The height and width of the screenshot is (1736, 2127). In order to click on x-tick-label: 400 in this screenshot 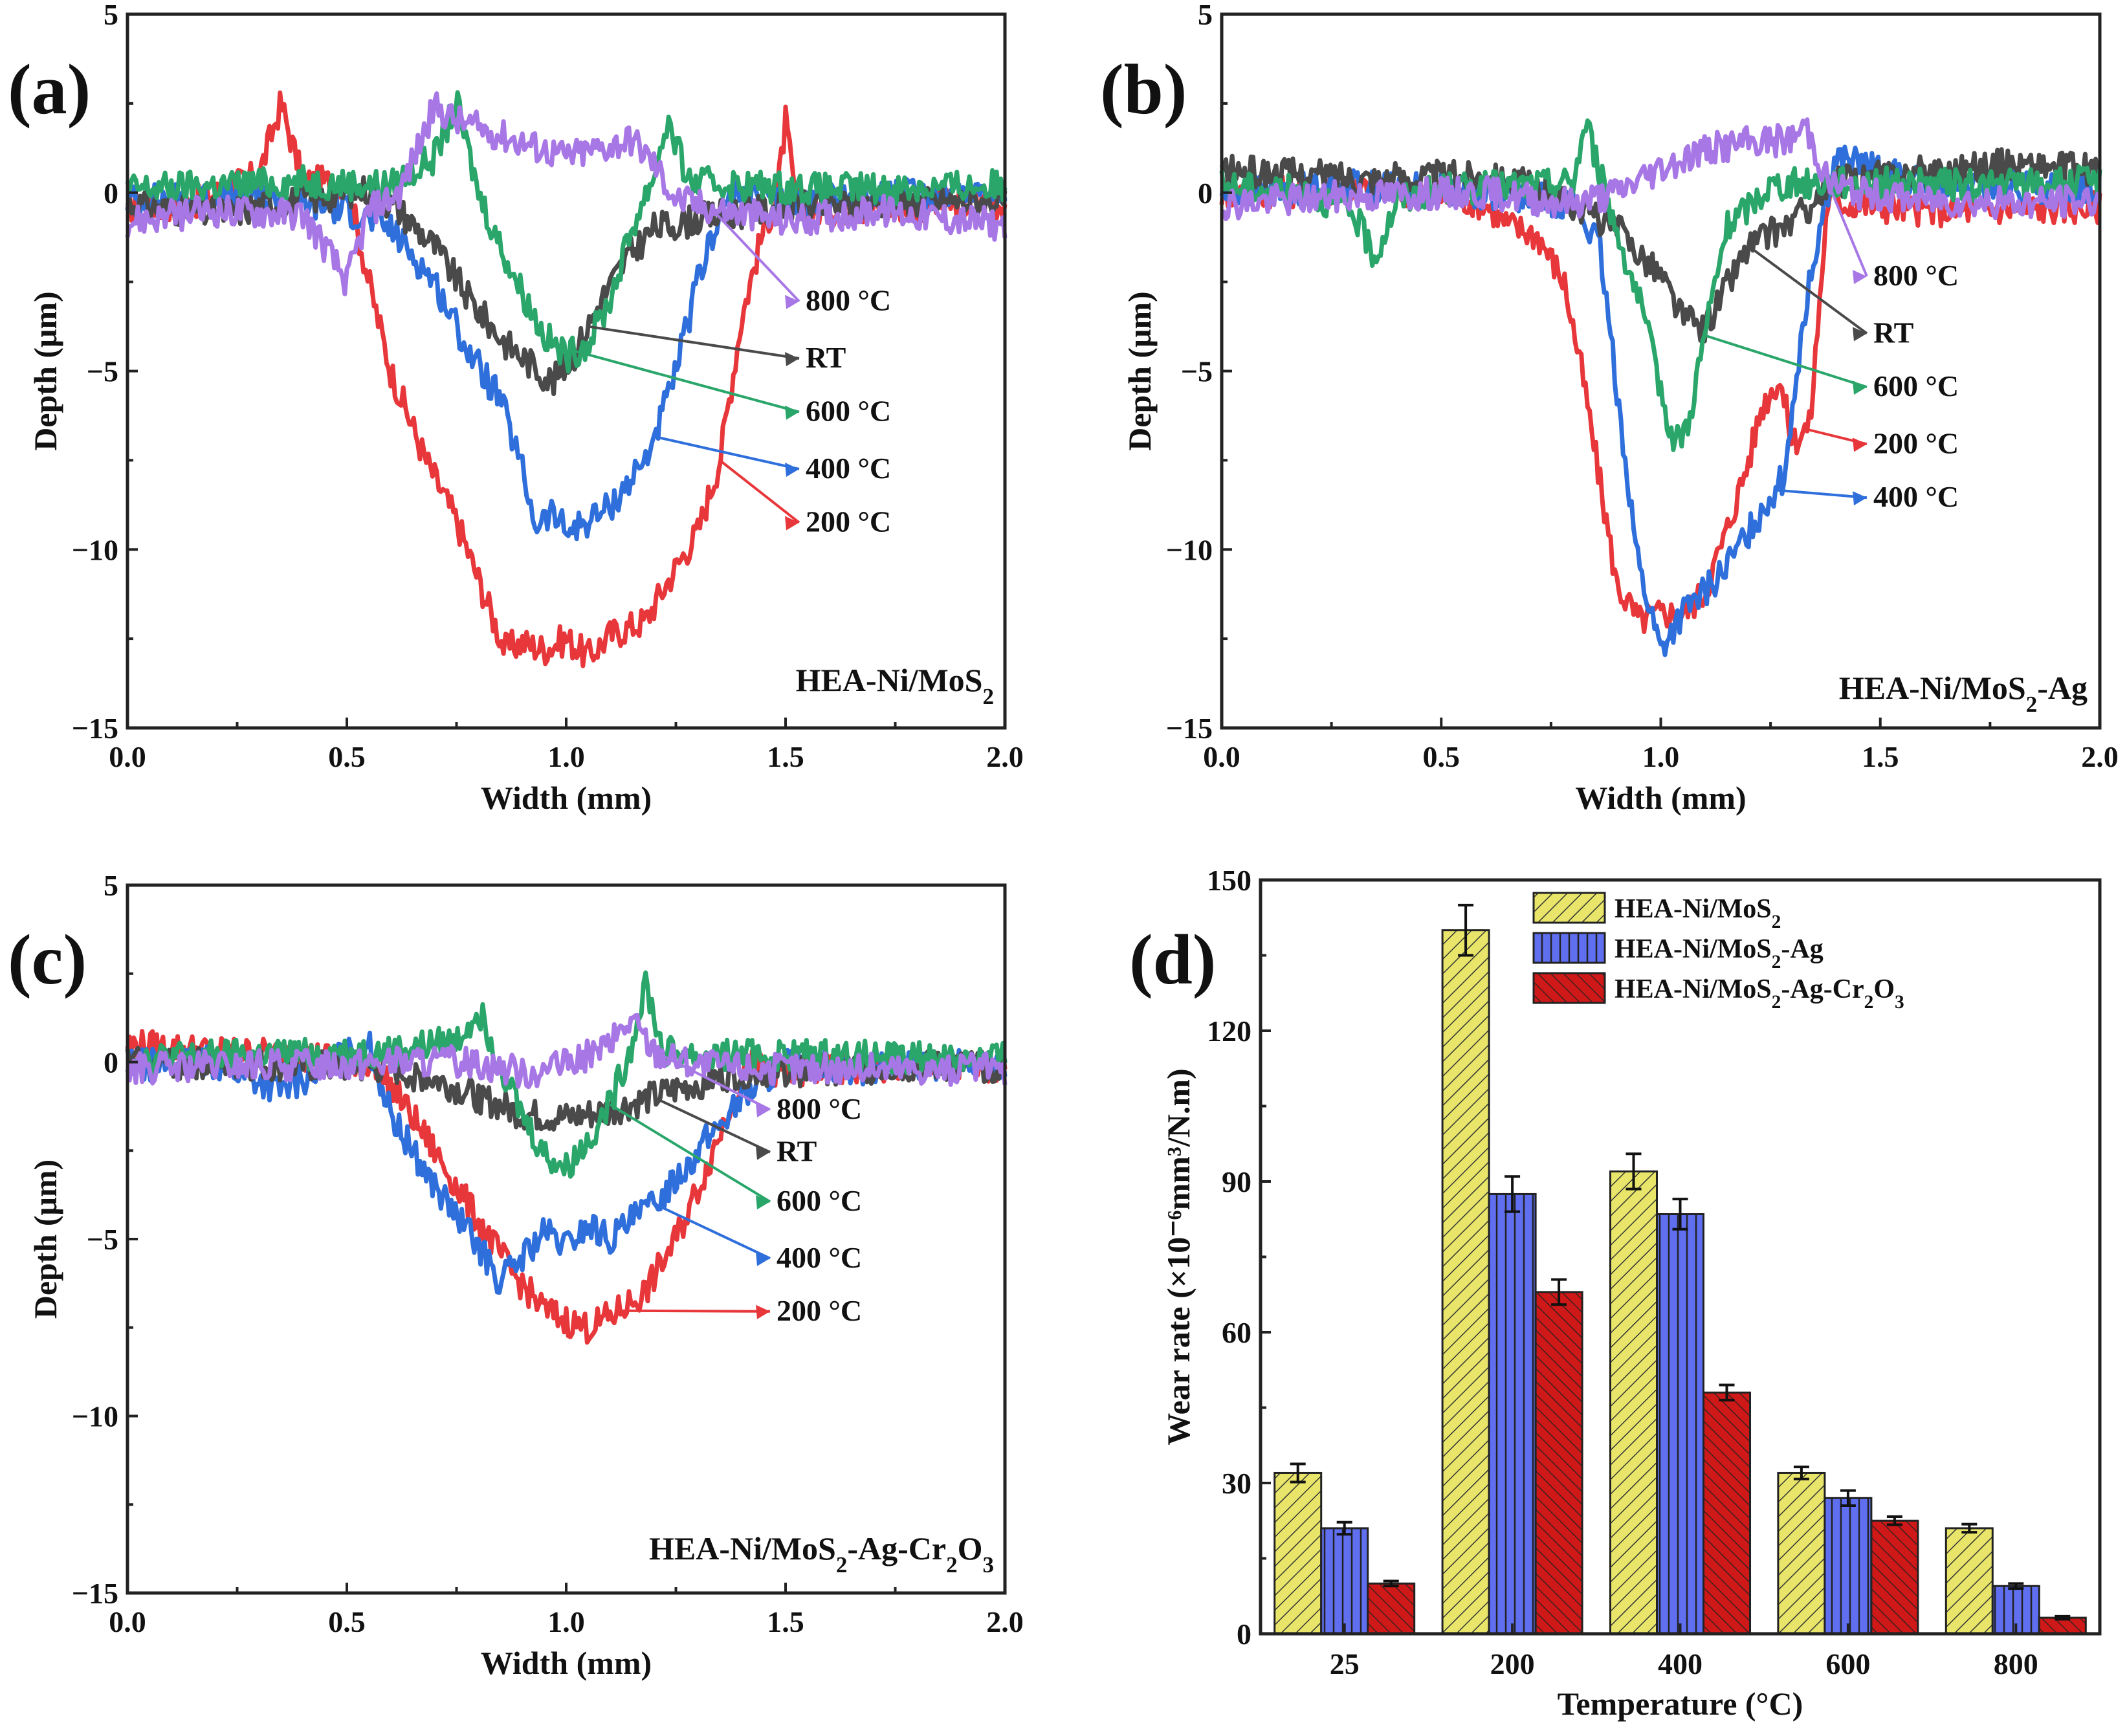, I will do `click(1680, 1663)`.